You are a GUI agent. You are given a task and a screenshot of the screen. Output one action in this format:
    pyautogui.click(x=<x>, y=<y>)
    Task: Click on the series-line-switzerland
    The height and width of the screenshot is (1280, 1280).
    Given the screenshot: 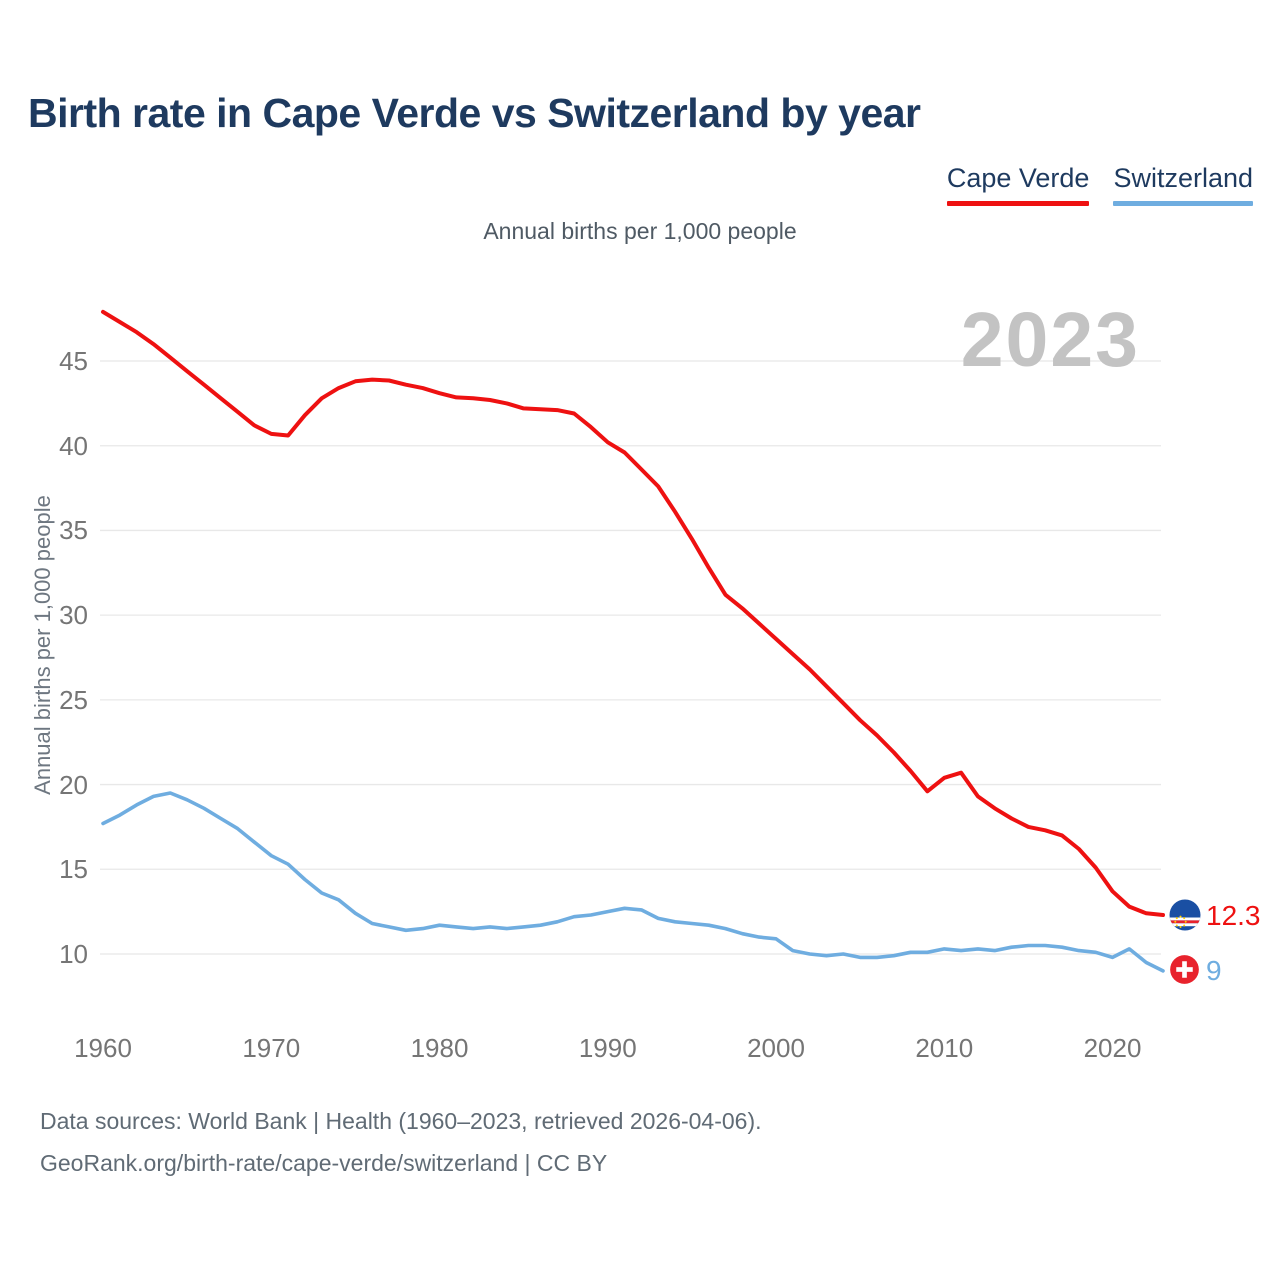 What is the action you would take?
    pyautogui.click(x=633, y=882)
    